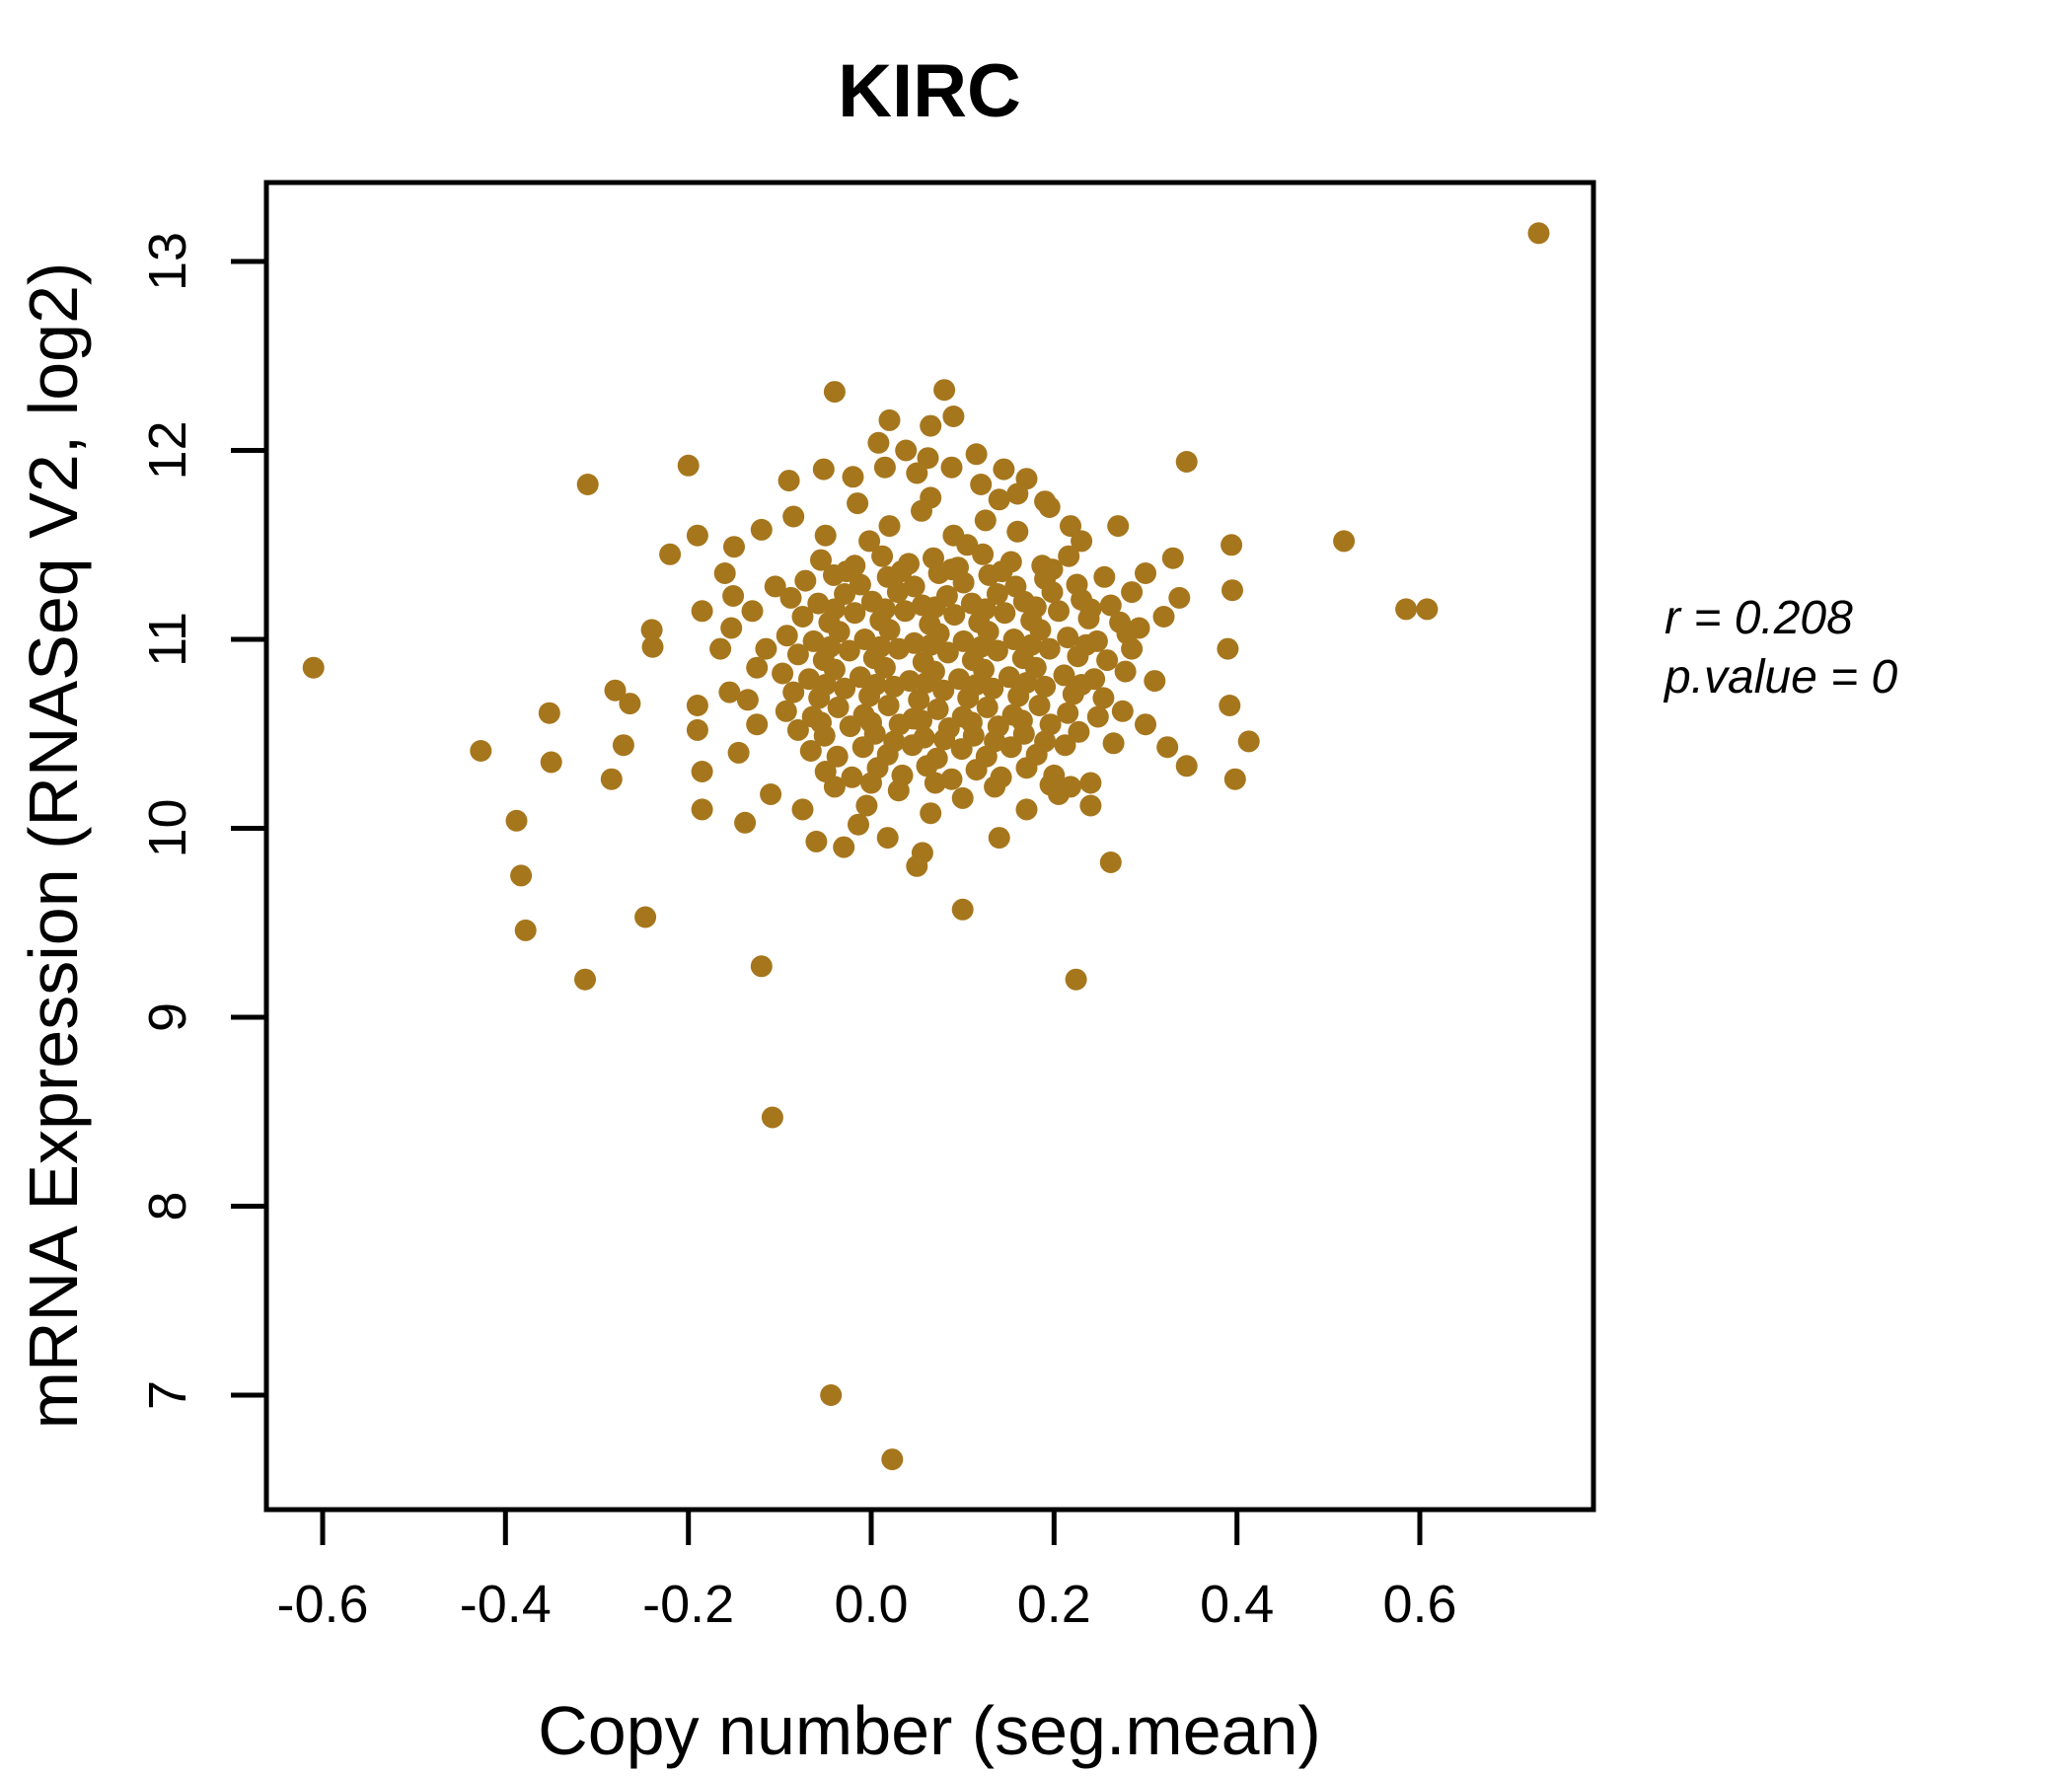 The image size is (2072, 1776). What do you see at coordinates (866, 1572) in the screenshot?
I see `x-axis: -0.6 -0.4 -0.2 0.0 0.2 0.4 0.6` at bounding box center [866, 1572].